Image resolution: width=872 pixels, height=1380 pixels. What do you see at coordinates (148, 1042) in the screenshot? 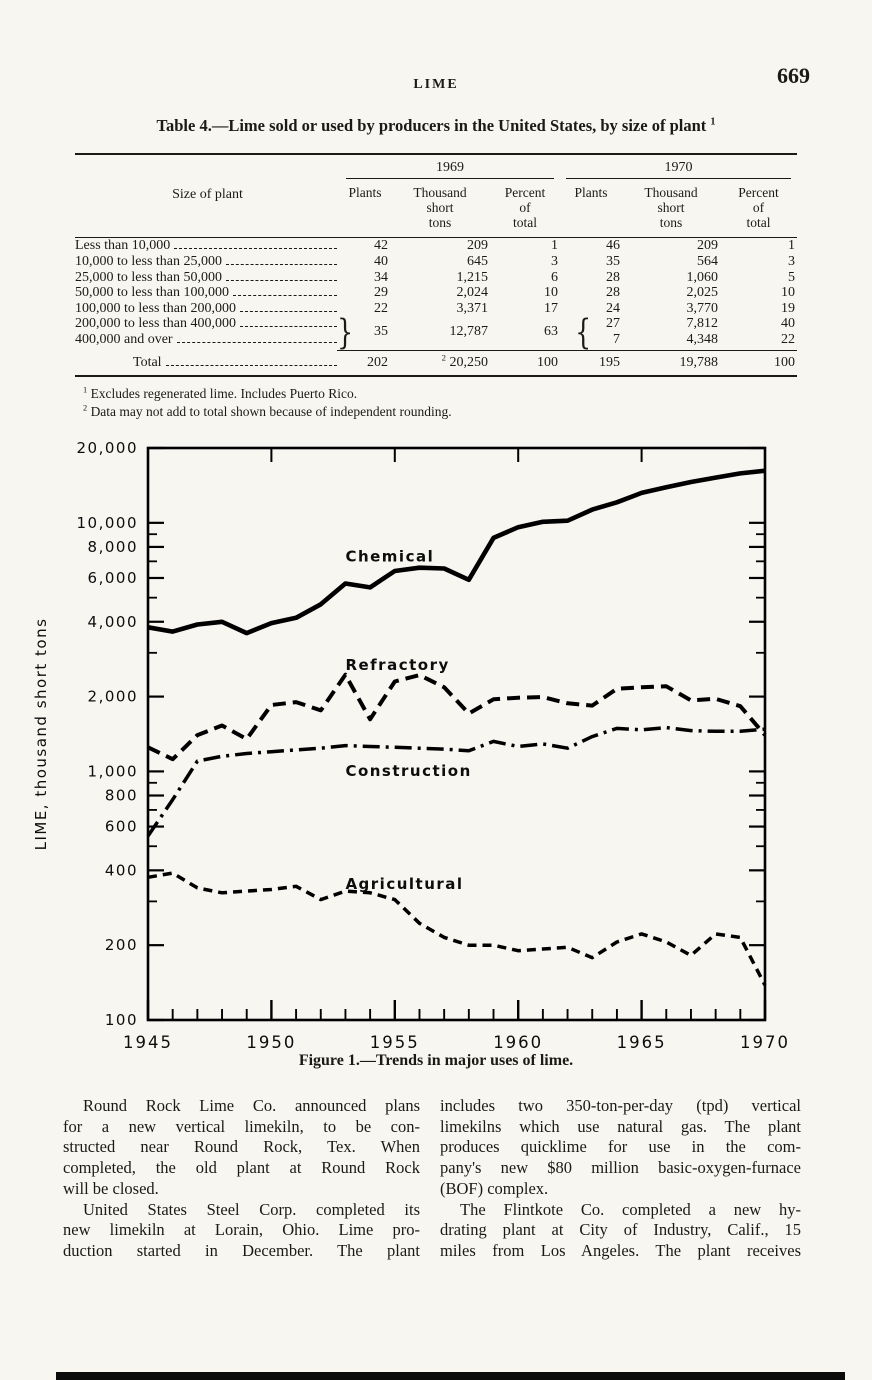
I see `x-tick-label: 1945` at bounding box center [148, 1042].